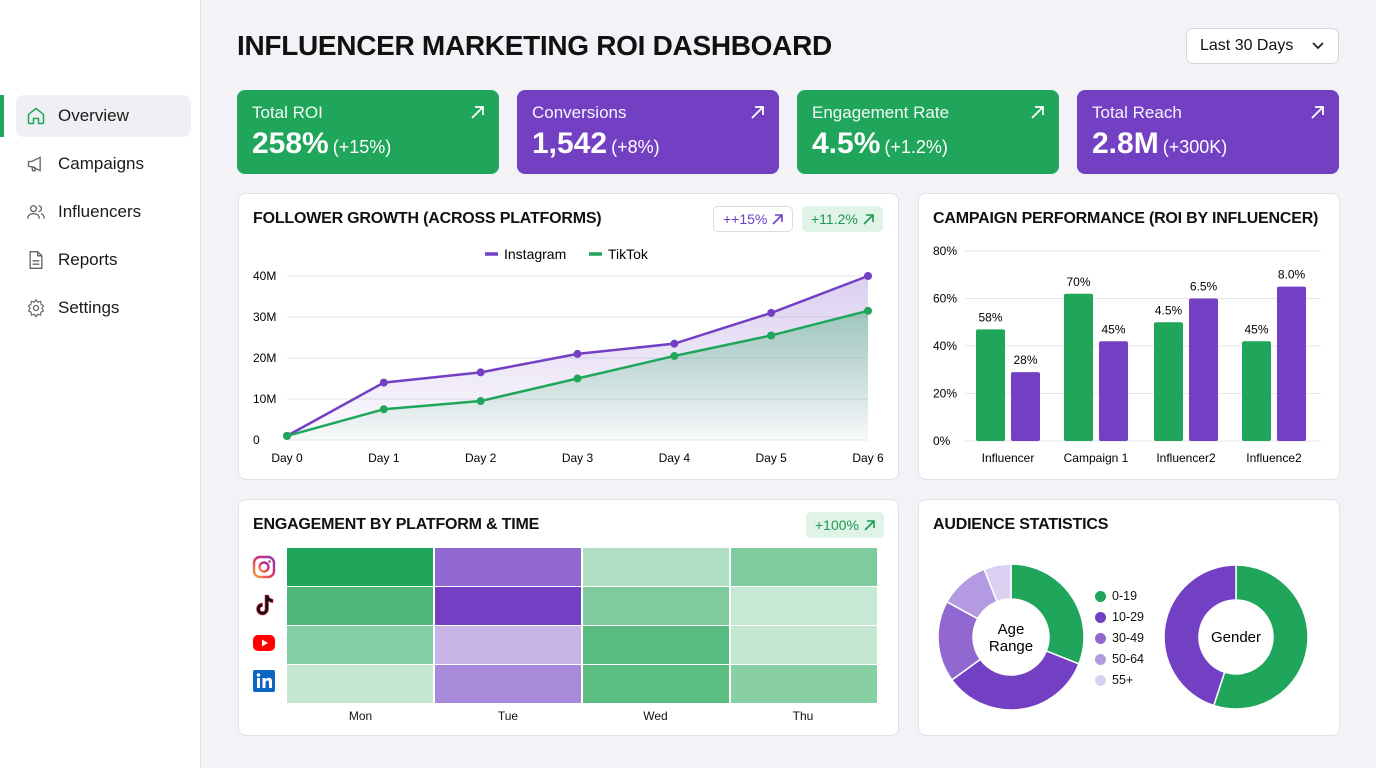  I want to click on kpi-card-total-roi: Total ROI 258% (+15%), so click(368, 132).